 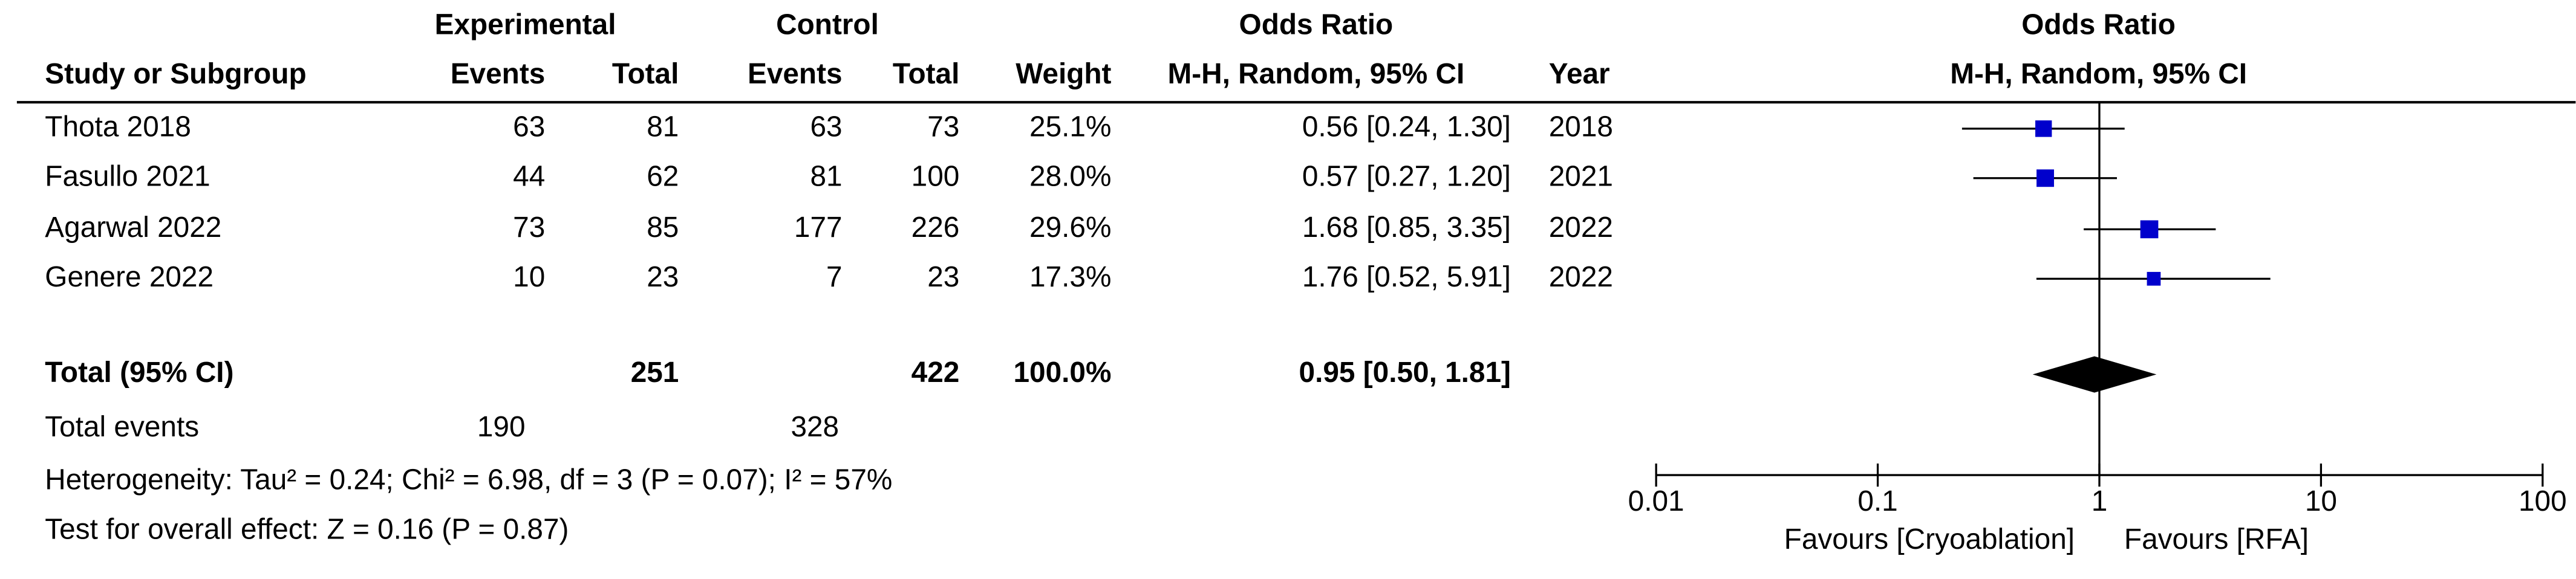 I want to click on x-tick-label: 0.01, so click(x=1656, y=501).